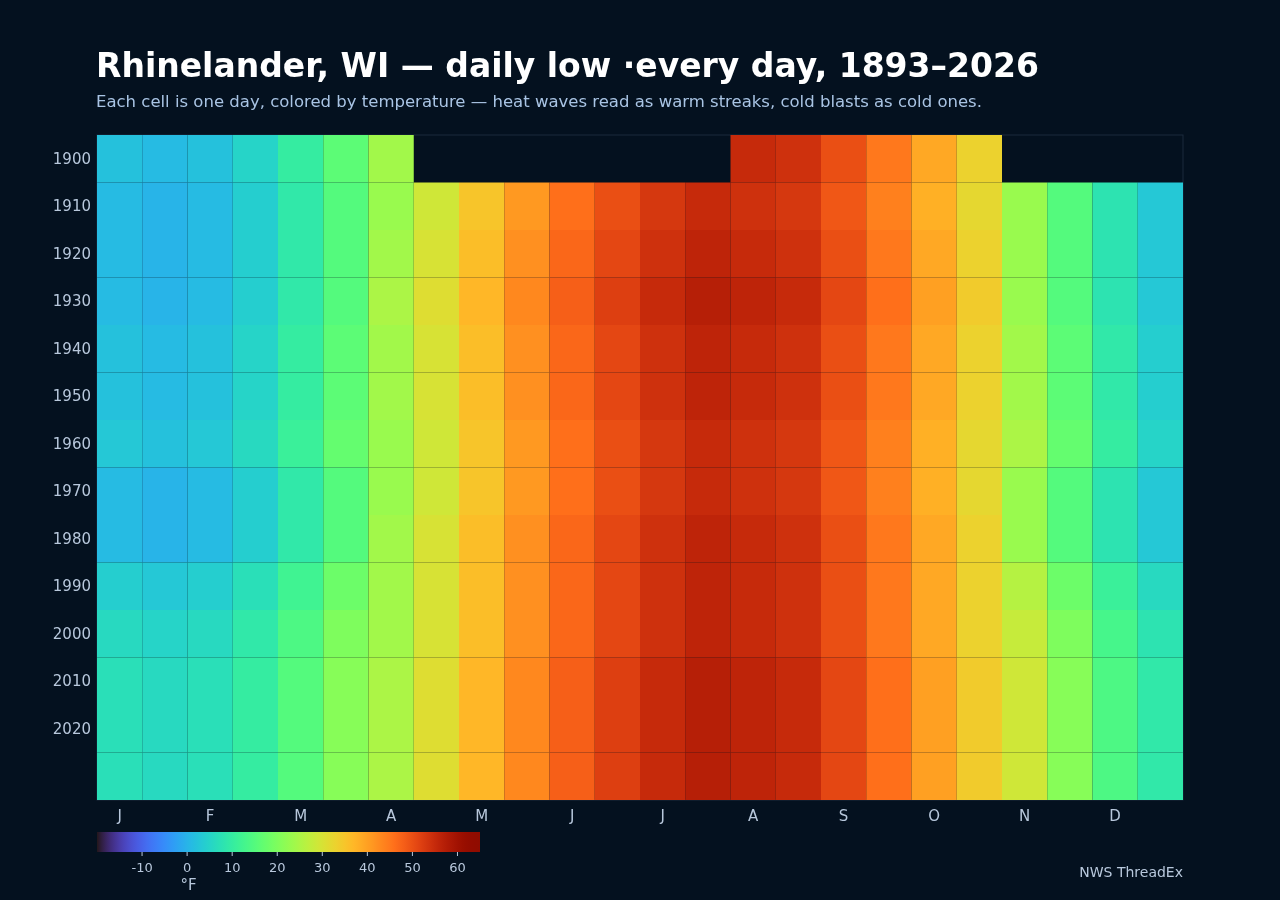 This screenshot has width=1280, height=900. What do you see at coordinates (71, 681) in the screenshot?
I see `y-tick-label: 2010` at bounding box center [71, 681].